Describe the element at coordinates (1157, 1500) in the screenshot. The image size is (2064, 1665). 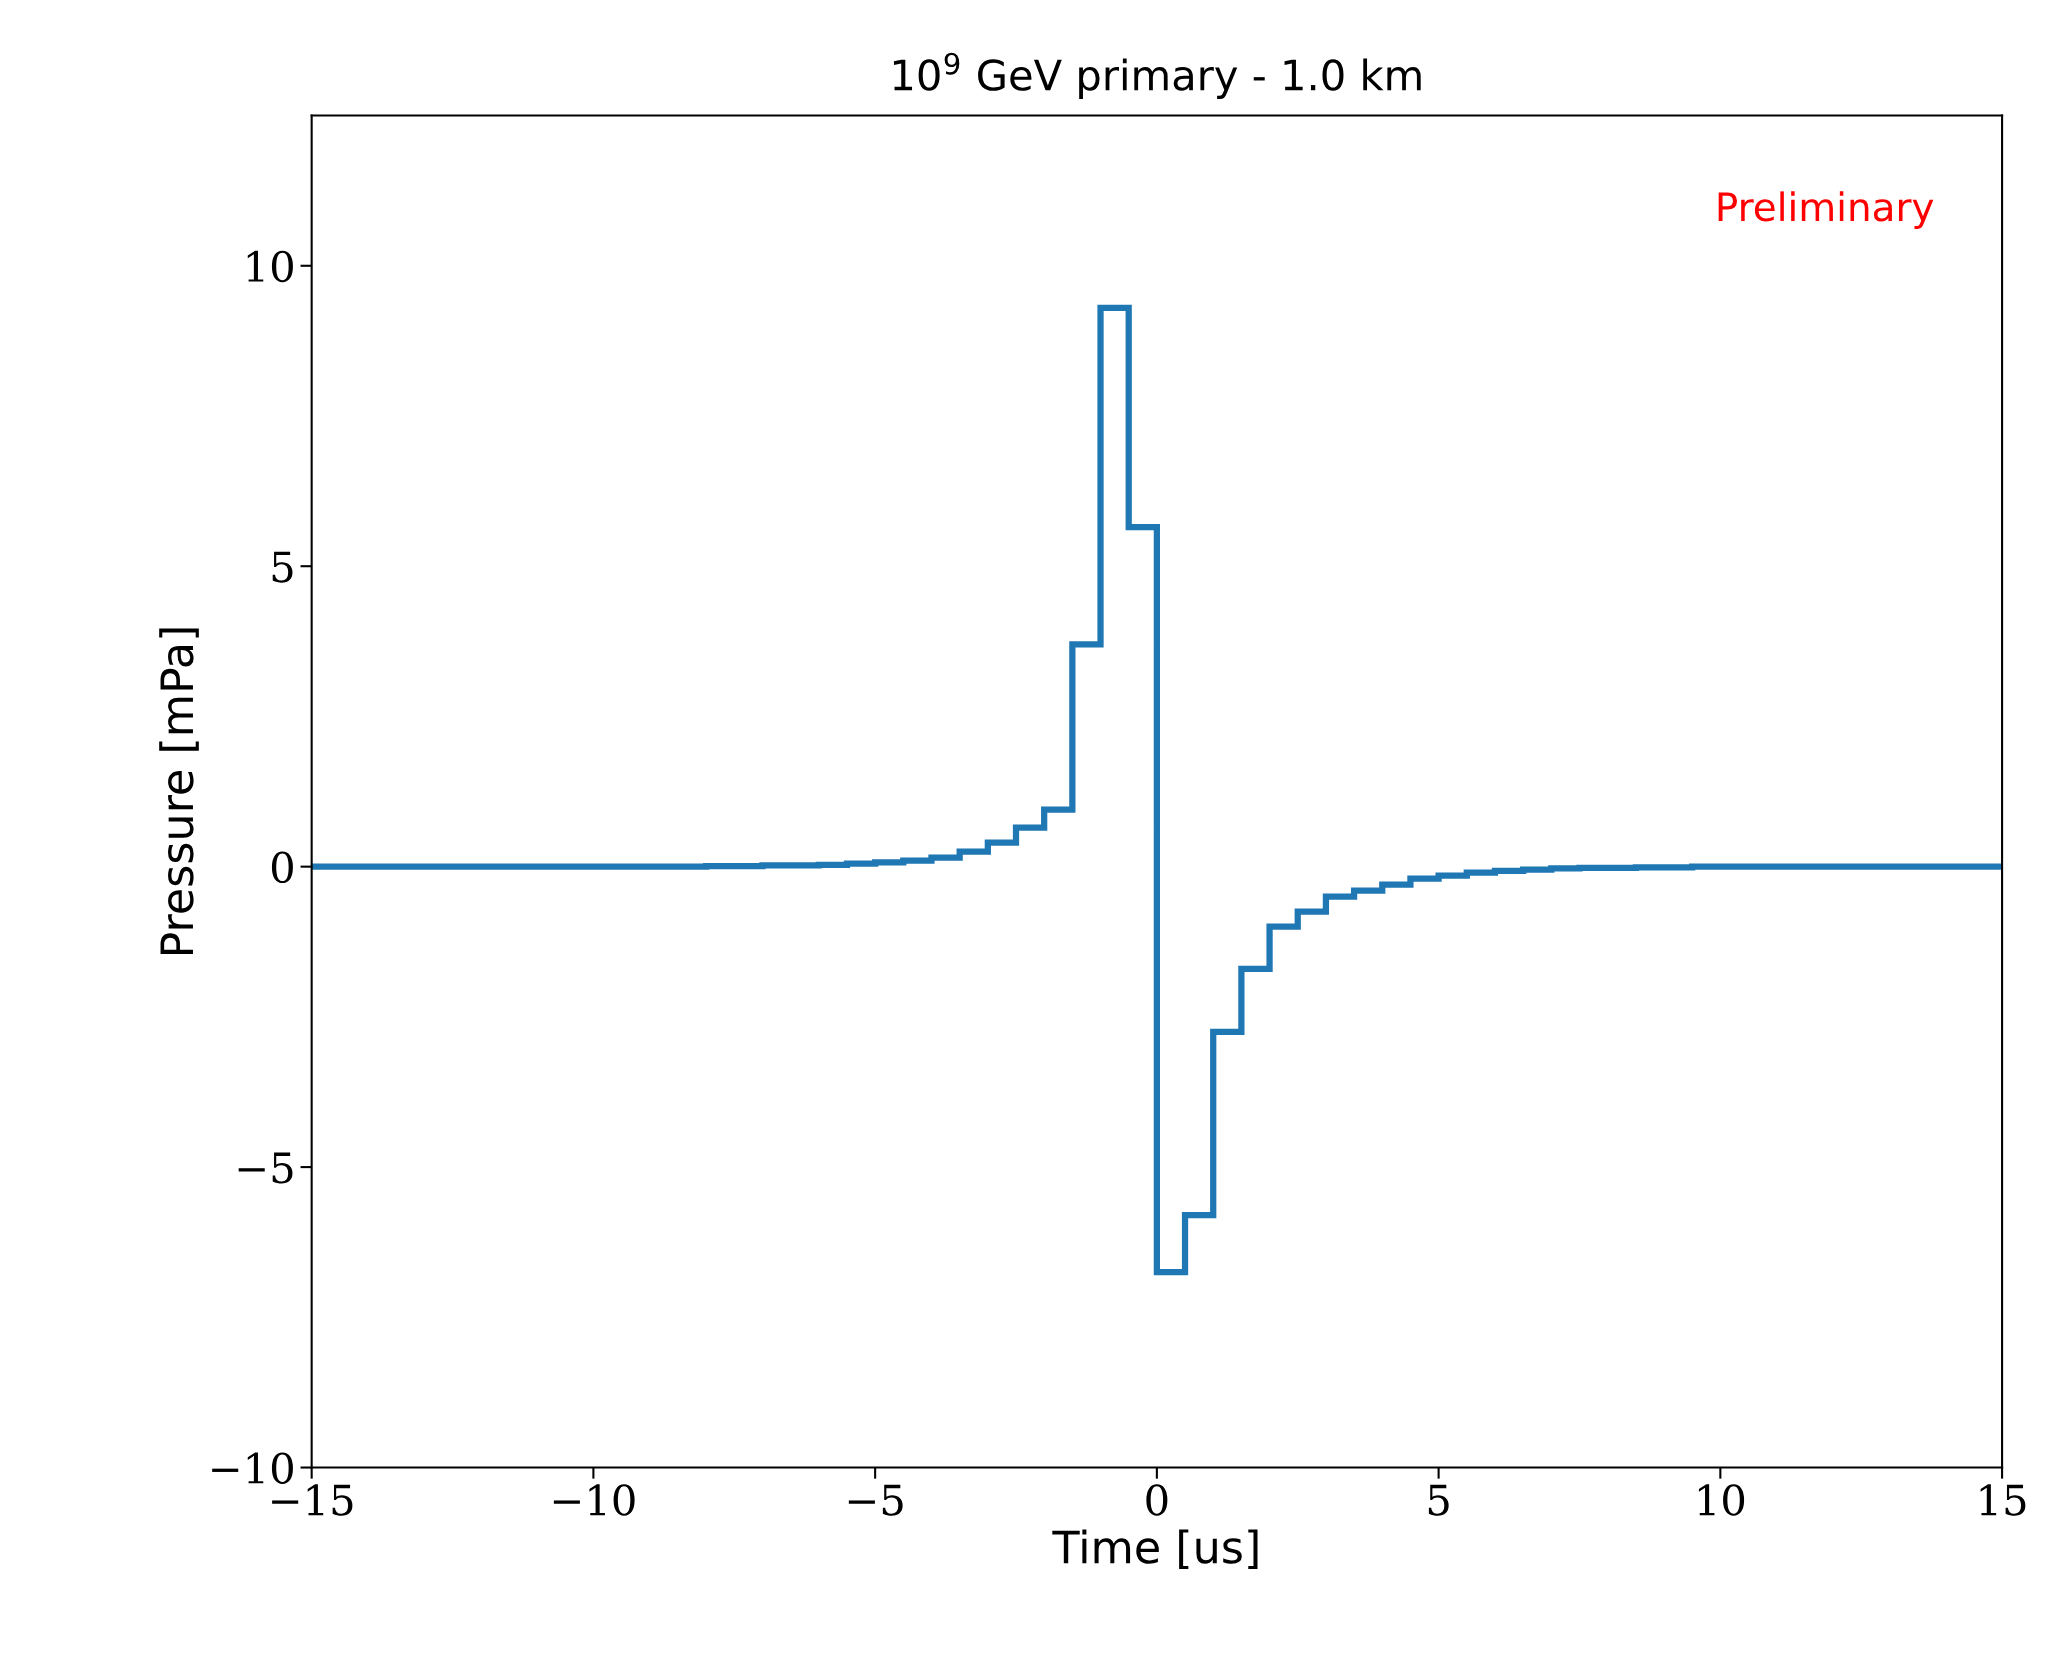
I see `x-tick-label: 0` at that location.